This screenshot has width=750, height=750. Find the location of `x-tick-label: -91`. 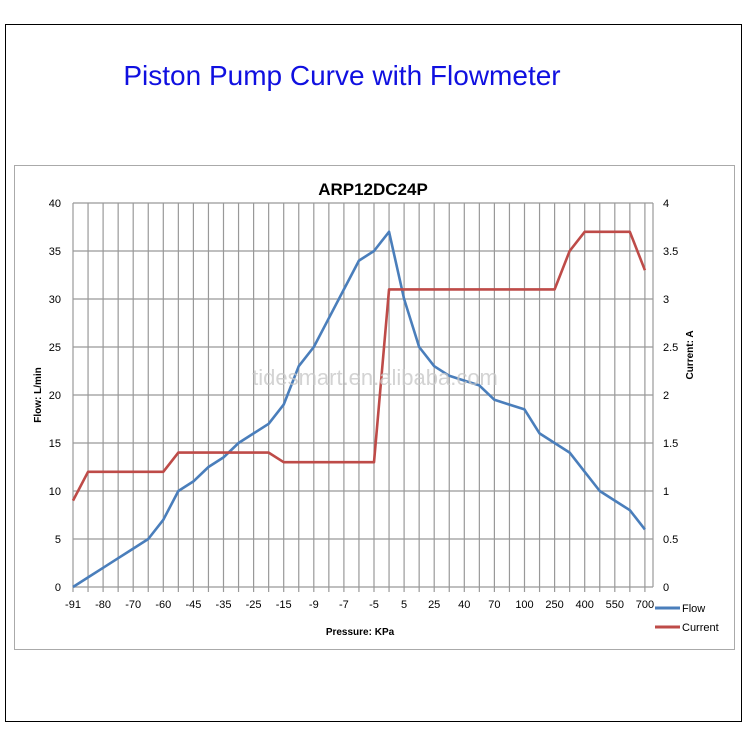

x-tick-label: -91 is located at coordinates (73, 605).